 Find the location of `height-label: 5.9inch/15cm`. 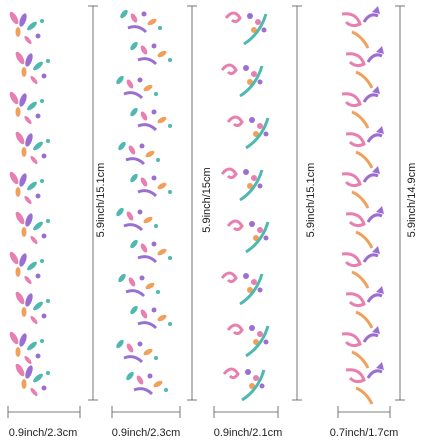

height-label: 5.9inch/15cm is located at coordinates (207, 199).